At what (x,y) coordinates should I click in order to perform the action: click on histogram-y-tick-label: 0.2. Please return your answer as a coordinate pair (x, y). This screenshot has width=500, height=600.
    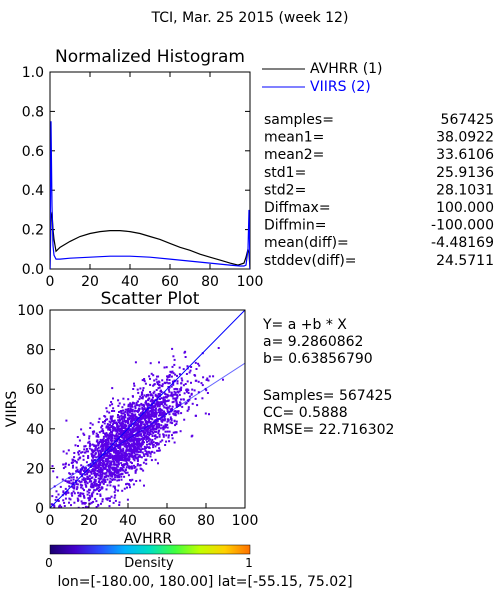
    Looking at the image, I should click on (33, 231).